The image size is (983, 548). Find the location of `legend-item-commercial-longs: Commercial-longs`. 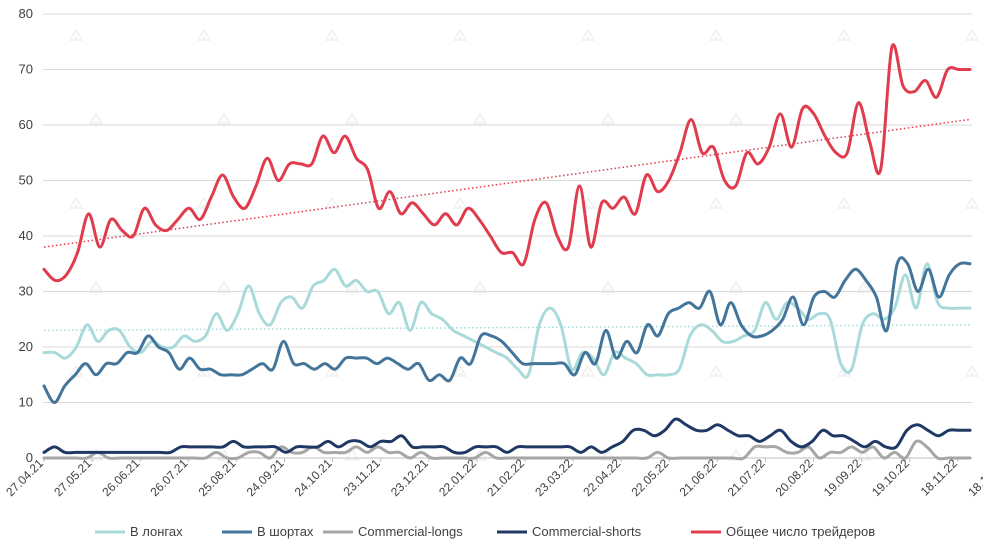

legend-item-commercial-longs: Commercial-longs is located at coordinates (393, 531).